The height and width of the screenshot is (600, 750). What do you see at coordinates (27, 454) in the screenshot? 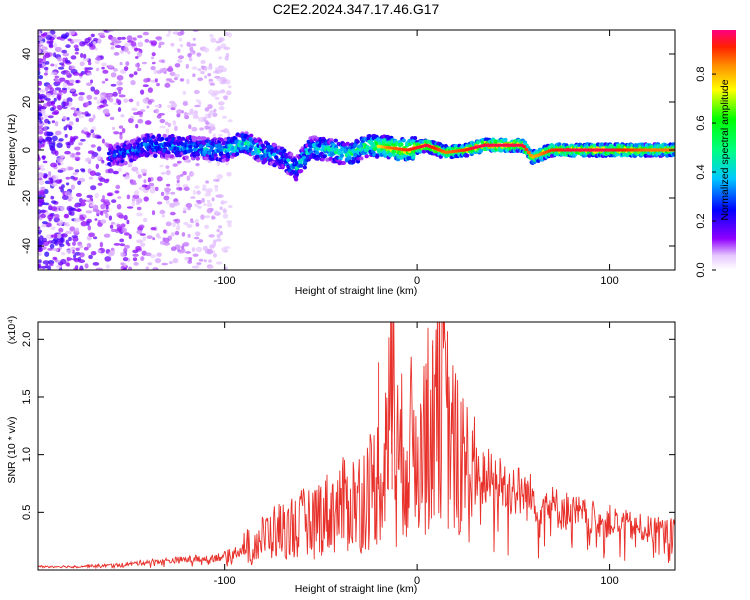
I see `snr-y-tick-label: 1.0` at bounding box center [27, 454].